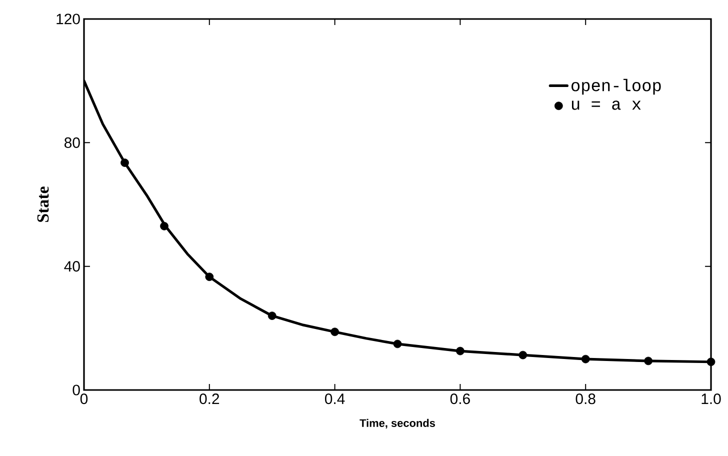 The image size is (728, 456). Describe the element at coordinates (76, 390) in the screenshot. I see `y-tick-label: 0` at that location.